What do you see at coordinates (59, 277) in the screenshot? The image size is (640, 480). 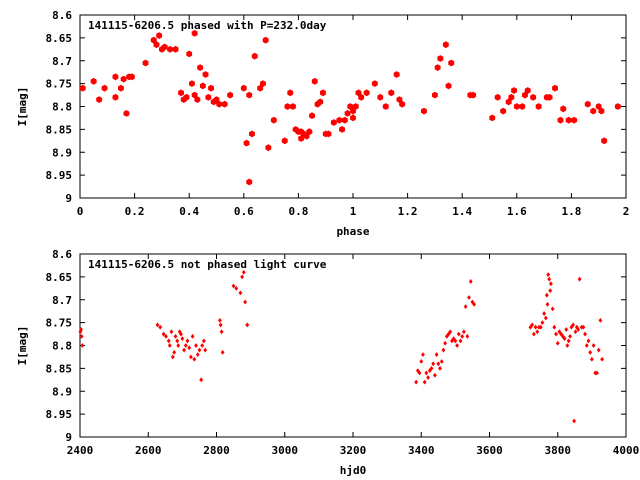 I see `unphased-y-tick-label: 8.65` at bounding box center [59, 277].